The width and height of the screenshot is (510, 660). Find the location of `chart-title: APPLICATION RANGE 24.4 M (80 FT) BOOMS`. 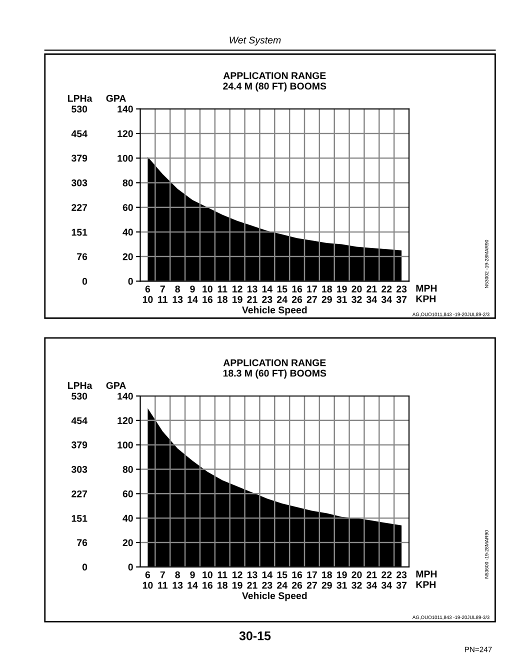

chart-title: APPLICATION RANGE 24.4 M (80 FT) BOOMS is located at coordinates (274, 82).